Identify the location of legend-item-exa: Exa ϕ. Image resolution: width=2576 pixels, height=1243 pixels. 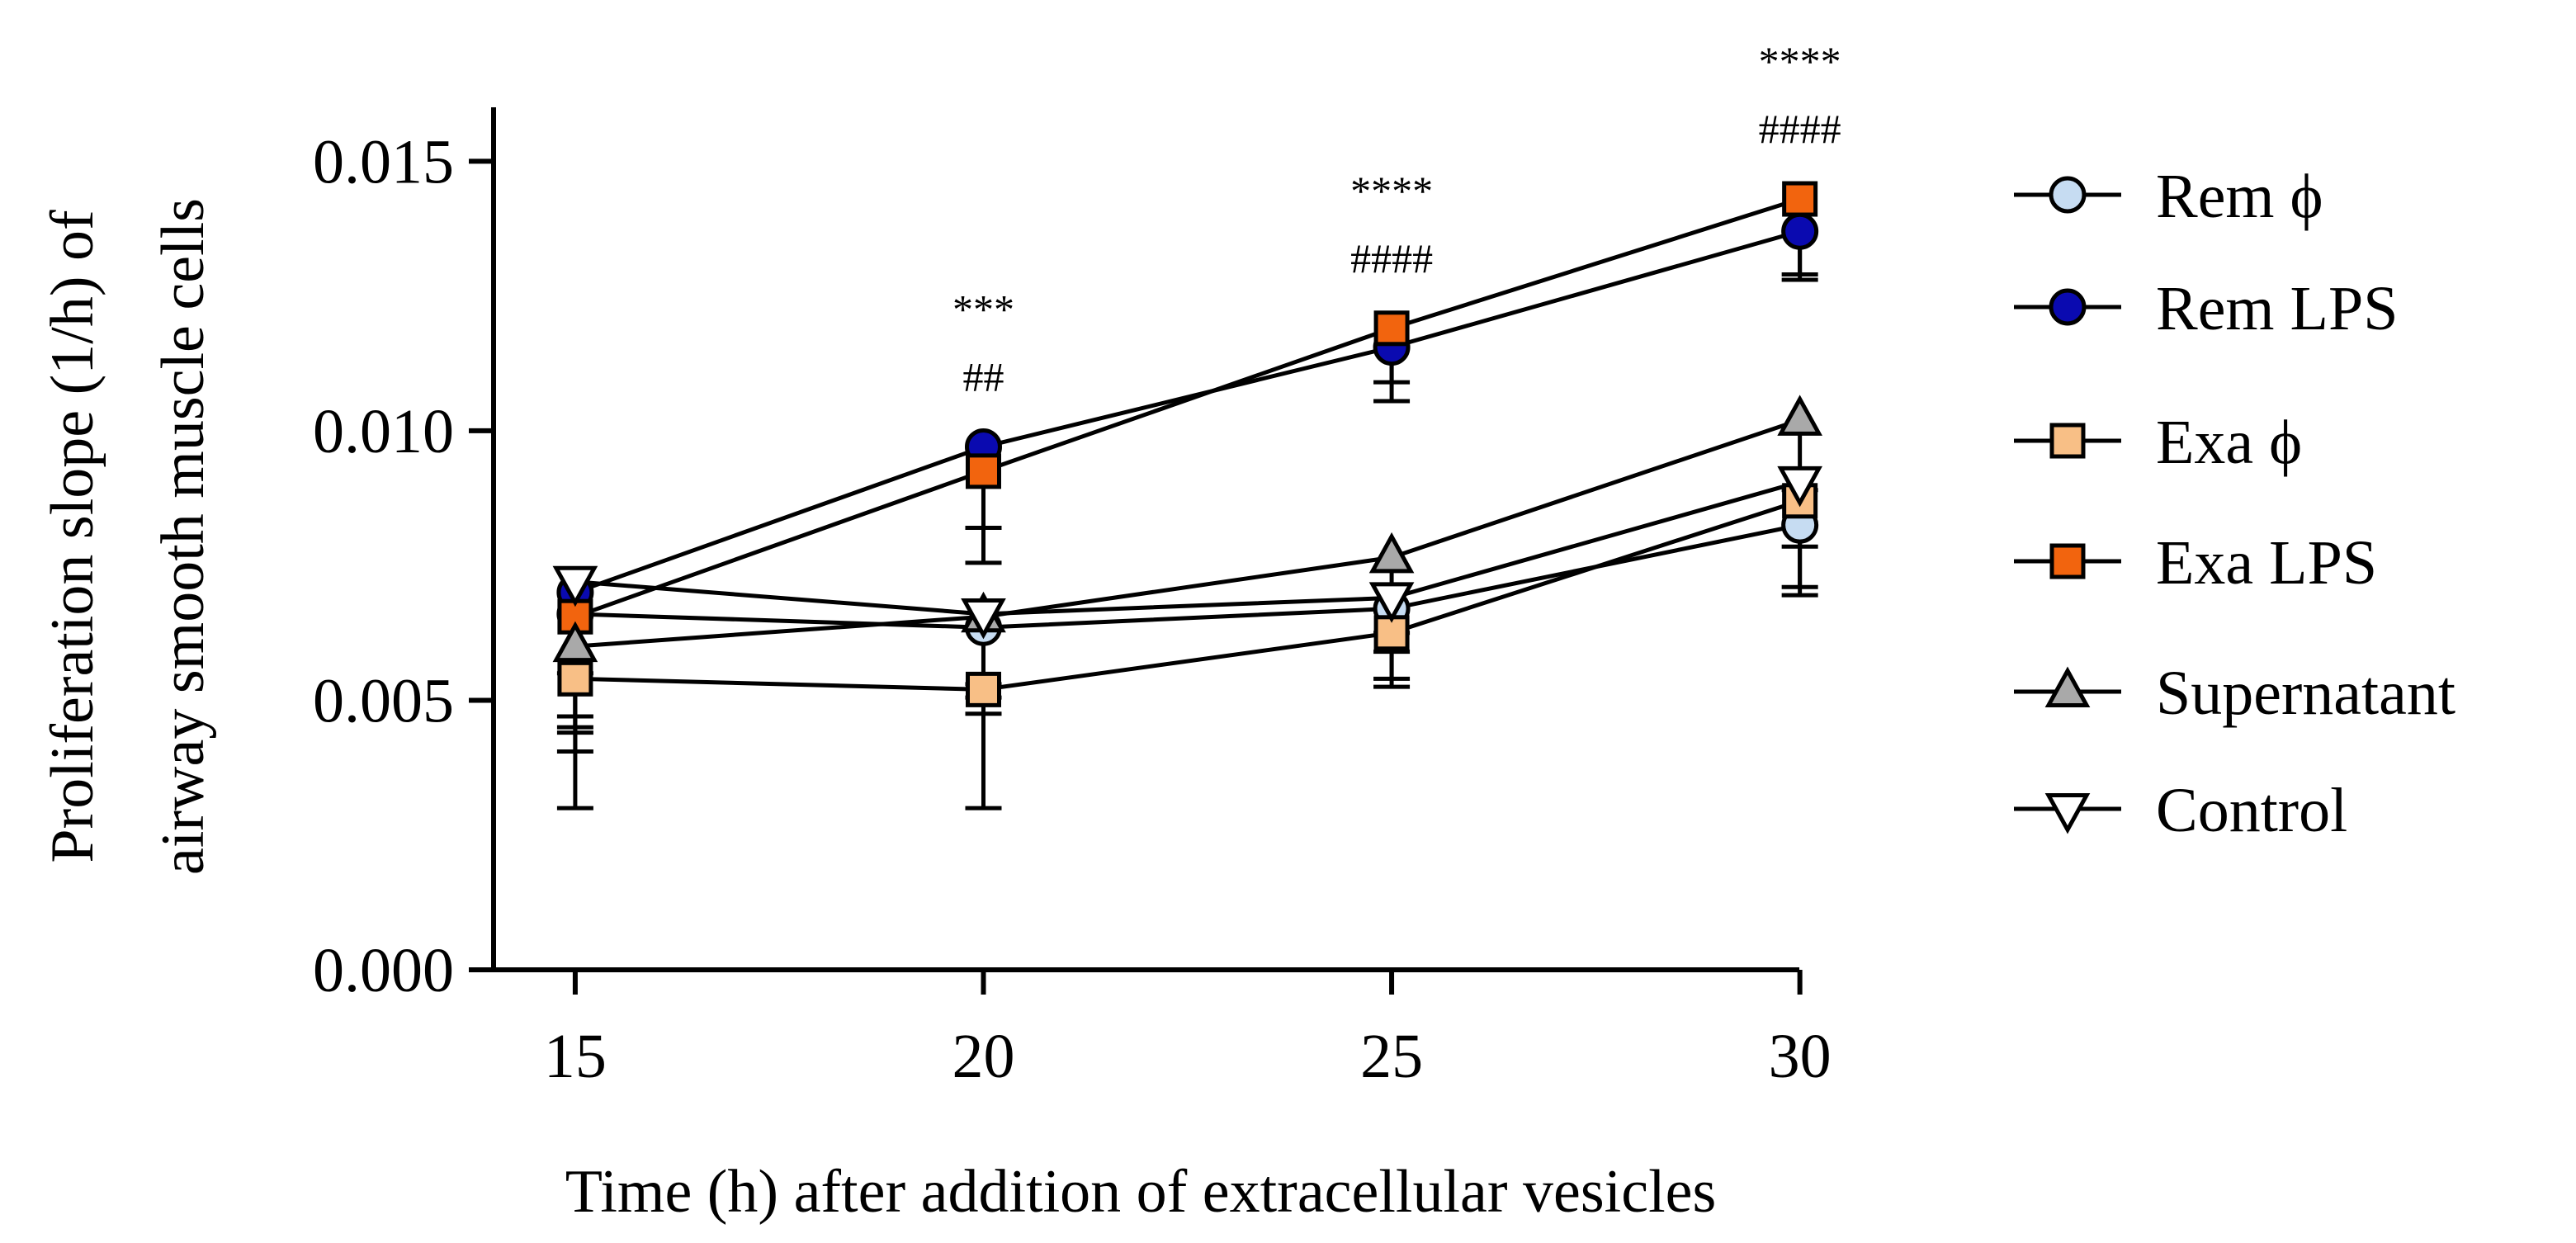
(2158, 443).